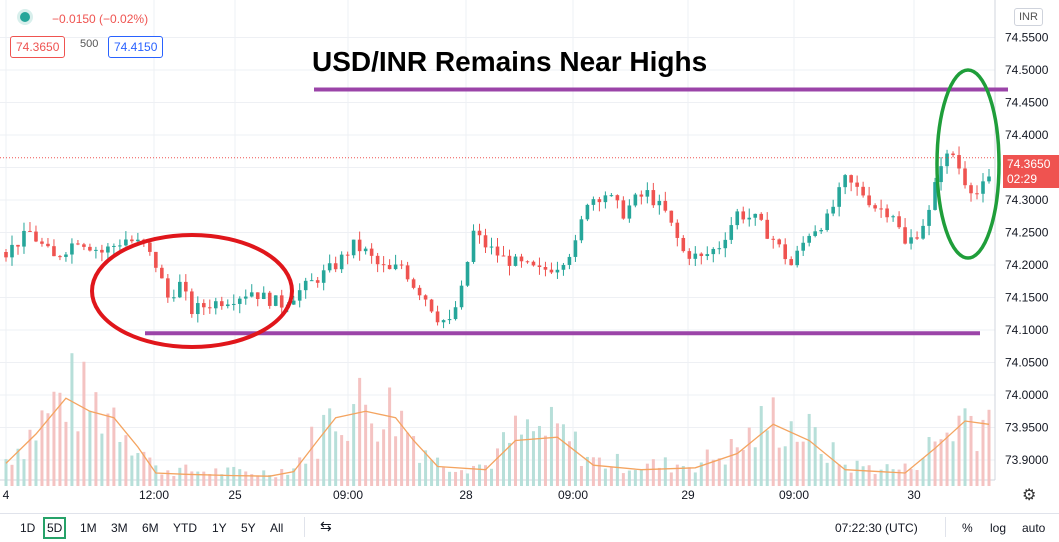  I want to click on y-tick-label: 74.4000, so click(1027, 135).